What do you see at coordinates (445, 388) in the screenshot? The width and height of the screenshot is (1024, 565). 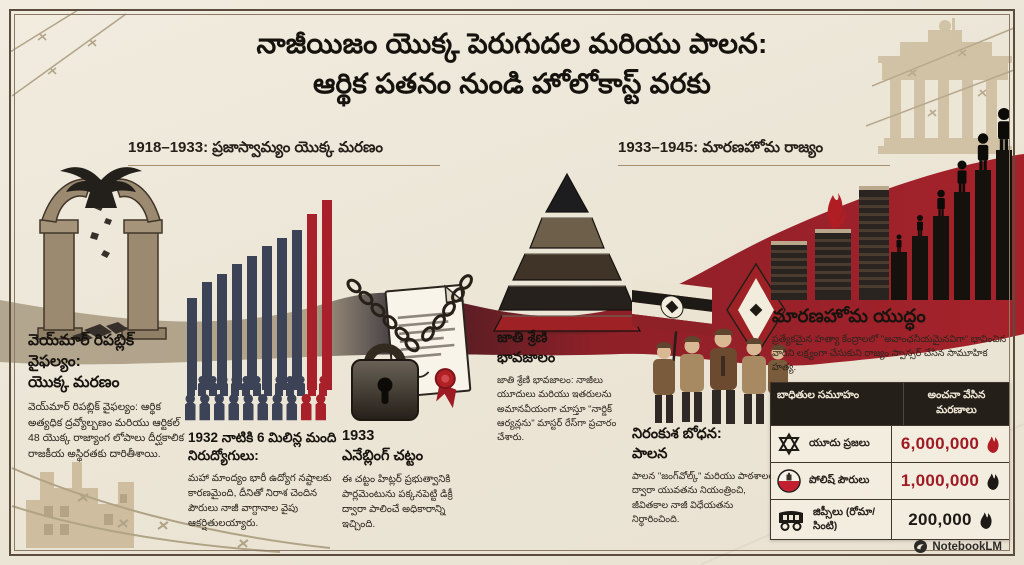 I see `seal-ribbon-icon` at bounding box center [445, 388].